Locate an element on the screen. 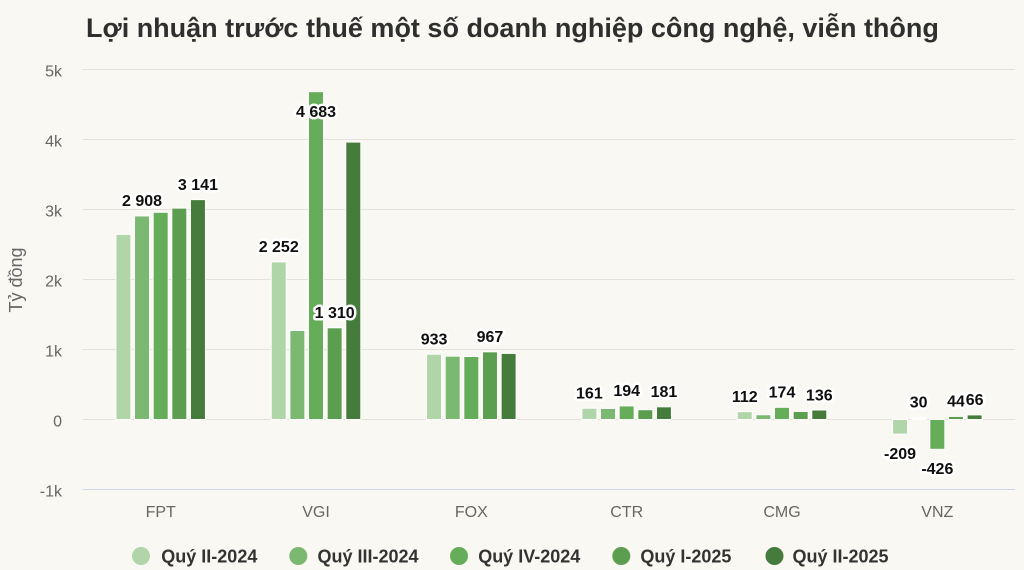  svg-text: CMG is located at coordinates (781, 512).